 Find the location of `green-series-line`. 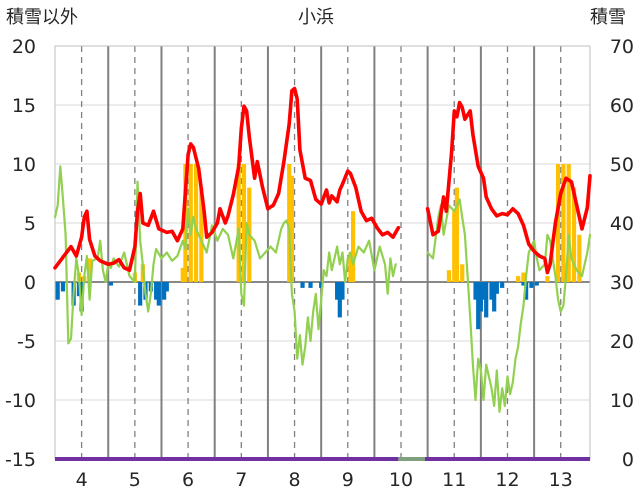

green-series-line is located at coordinates (509, 305).